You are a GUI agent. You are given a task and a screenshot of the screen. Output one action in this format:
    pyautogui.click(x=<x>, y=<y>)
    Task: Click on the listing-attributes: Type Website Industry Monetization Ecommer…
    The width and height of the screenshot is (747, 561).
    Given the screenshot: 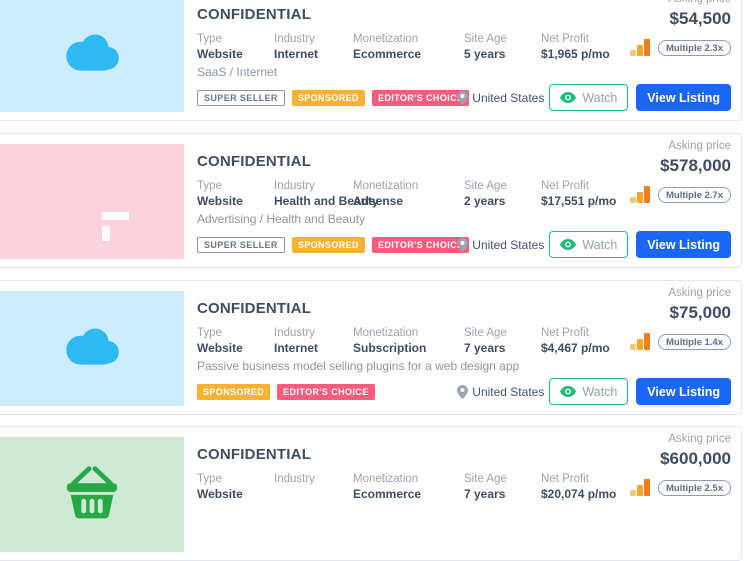 What is the action you would take?
    pyautogui.click(x=410, y=487)
    